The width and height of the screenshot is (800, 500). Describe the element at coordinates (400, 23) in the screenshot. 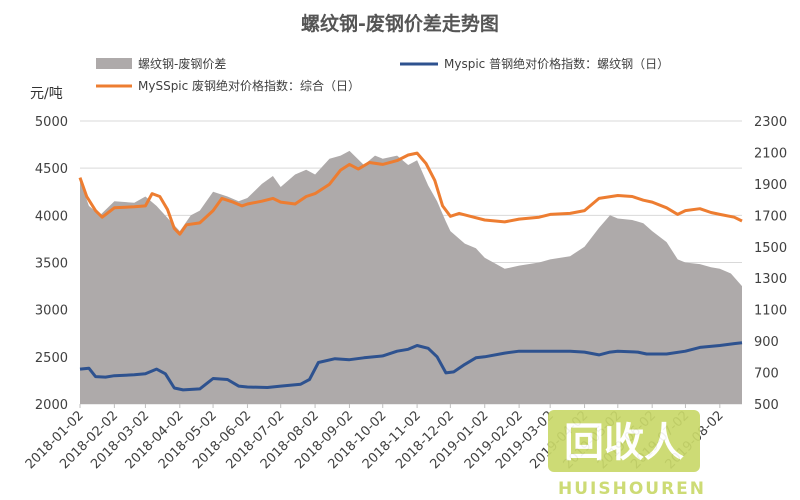

I see `chart-title: 螺纹钢-废钢价差走势图` at that location.